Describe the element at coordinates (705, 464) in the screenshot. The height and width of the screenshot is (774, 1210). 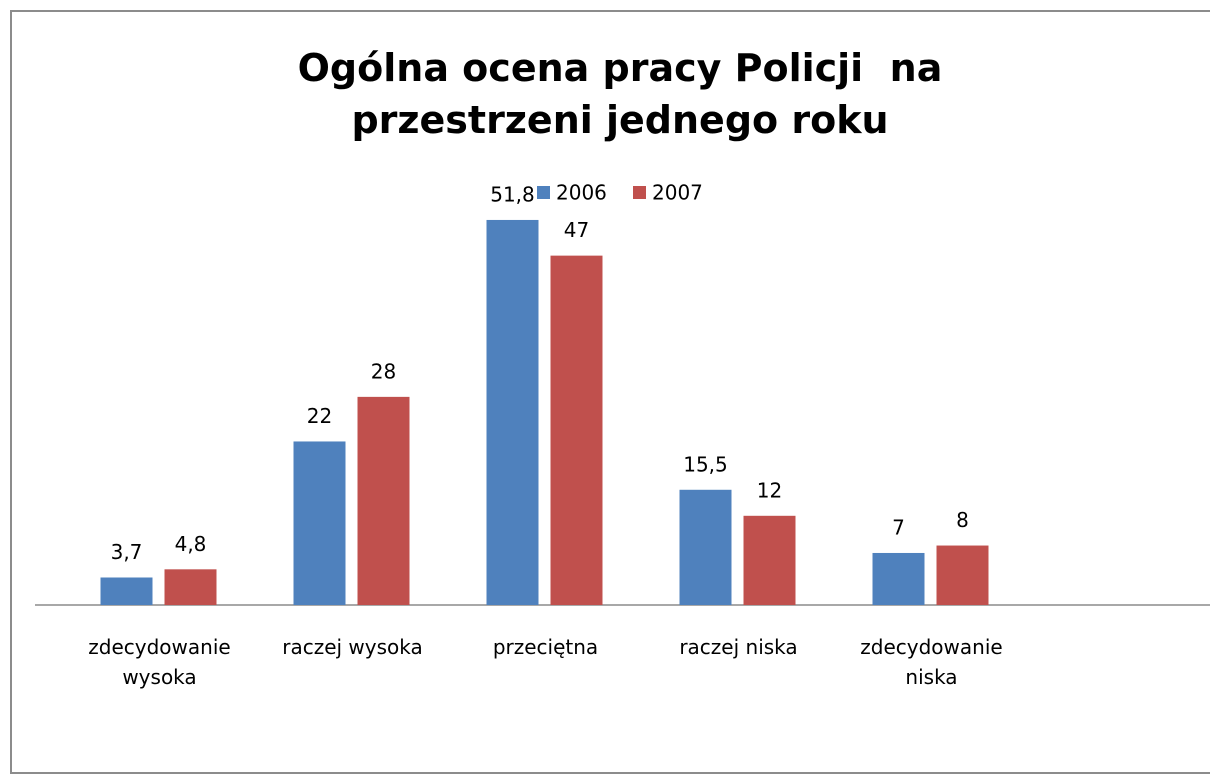
I see `value-label: 15,5` at that location.